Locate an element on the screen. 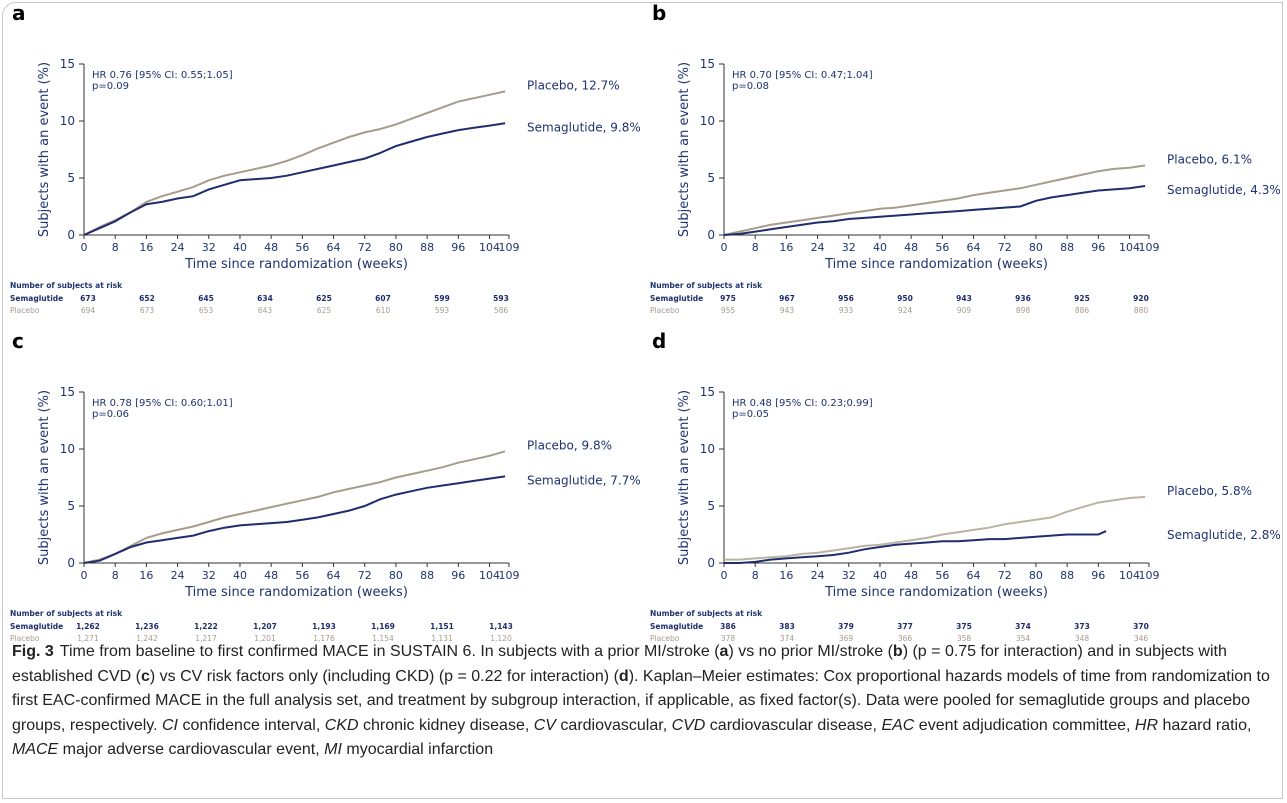 The image size is (1287, 803). caption-text: MI is located at coordinates (333, 749).